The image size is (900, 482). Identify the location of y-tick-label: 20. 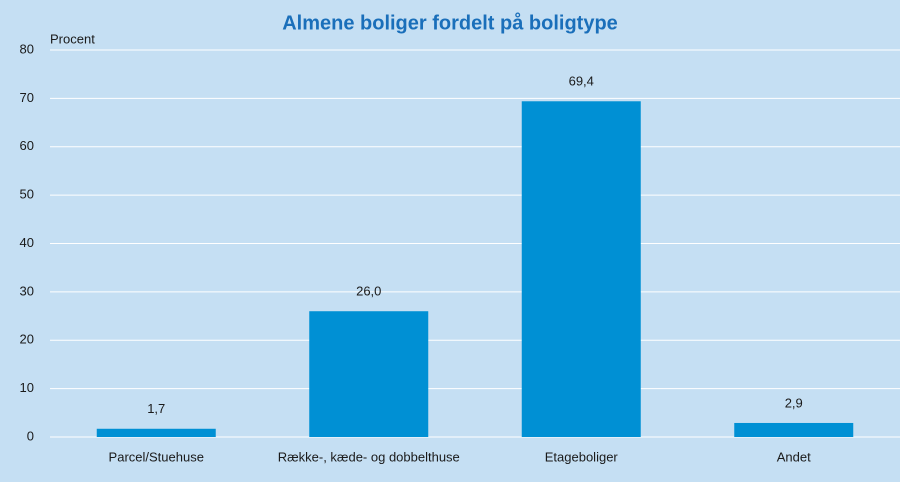
(27, 339).